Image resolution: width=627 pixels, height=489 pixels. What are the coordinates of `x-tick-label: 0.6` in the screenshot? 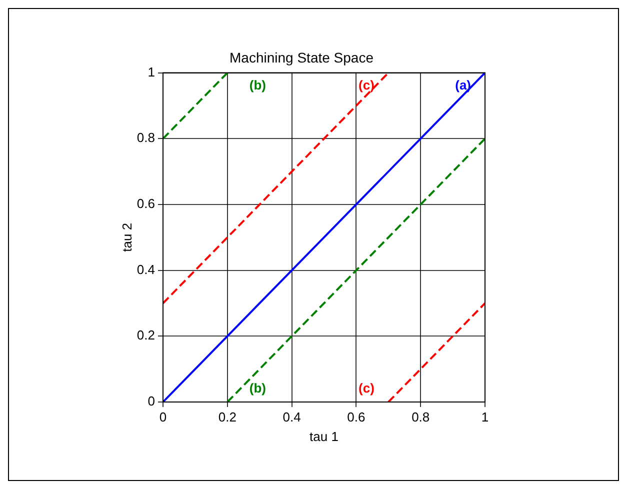 It's located at (356, 416).